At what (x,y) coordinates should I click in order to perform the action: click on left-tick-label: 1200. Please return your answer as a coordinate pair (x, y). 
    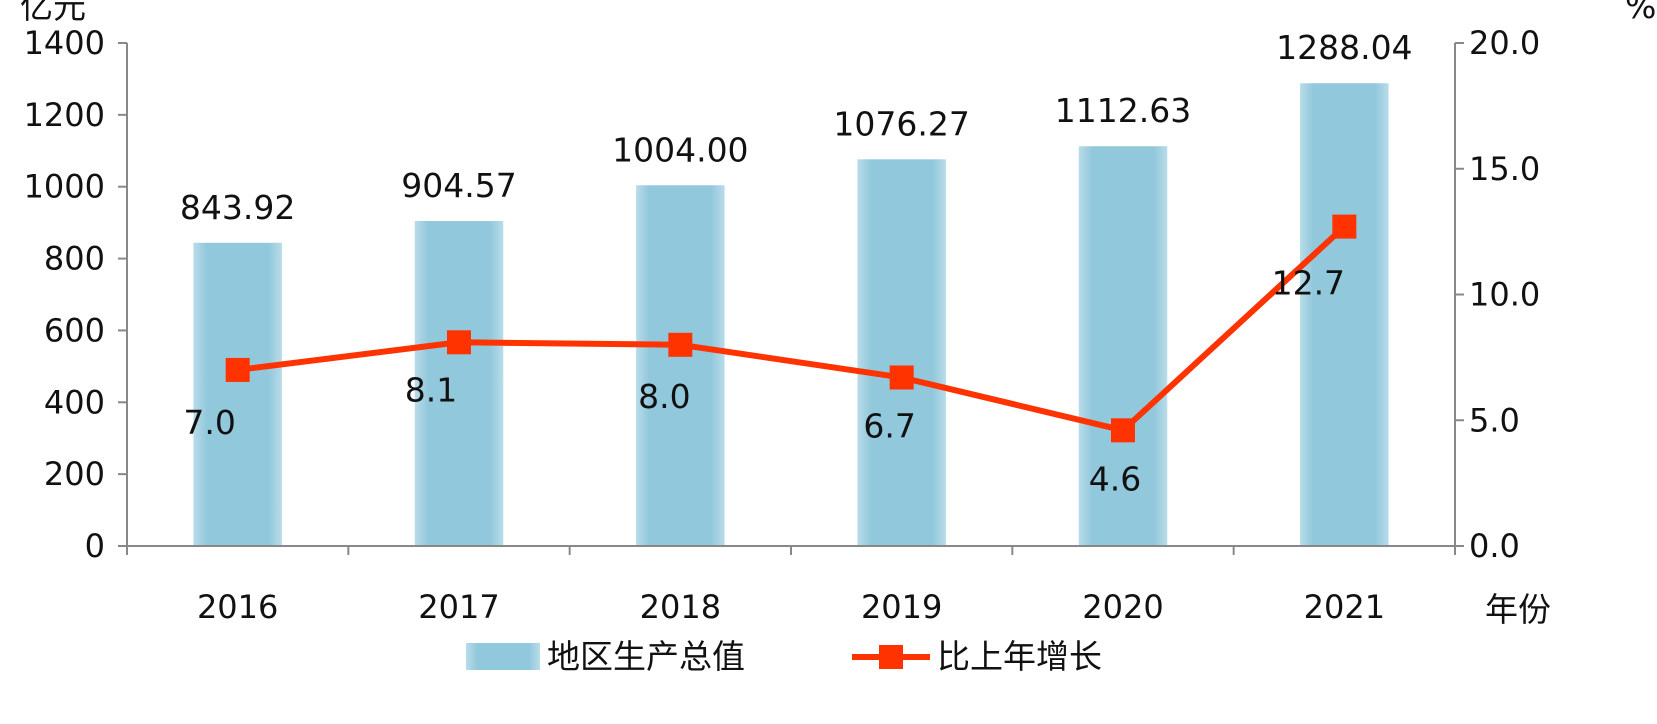
    Looking at the image, I should click on (64, 115).